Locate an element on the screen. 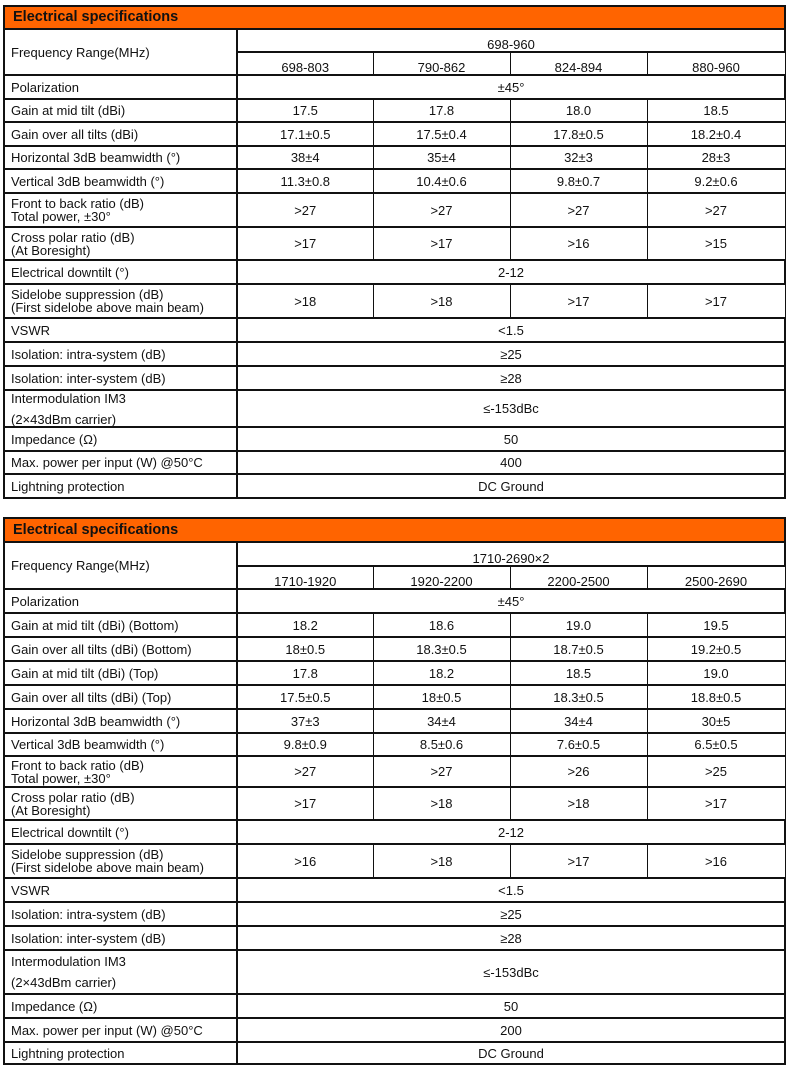  row-value: 18.0 is located at coordinates (578, 110).